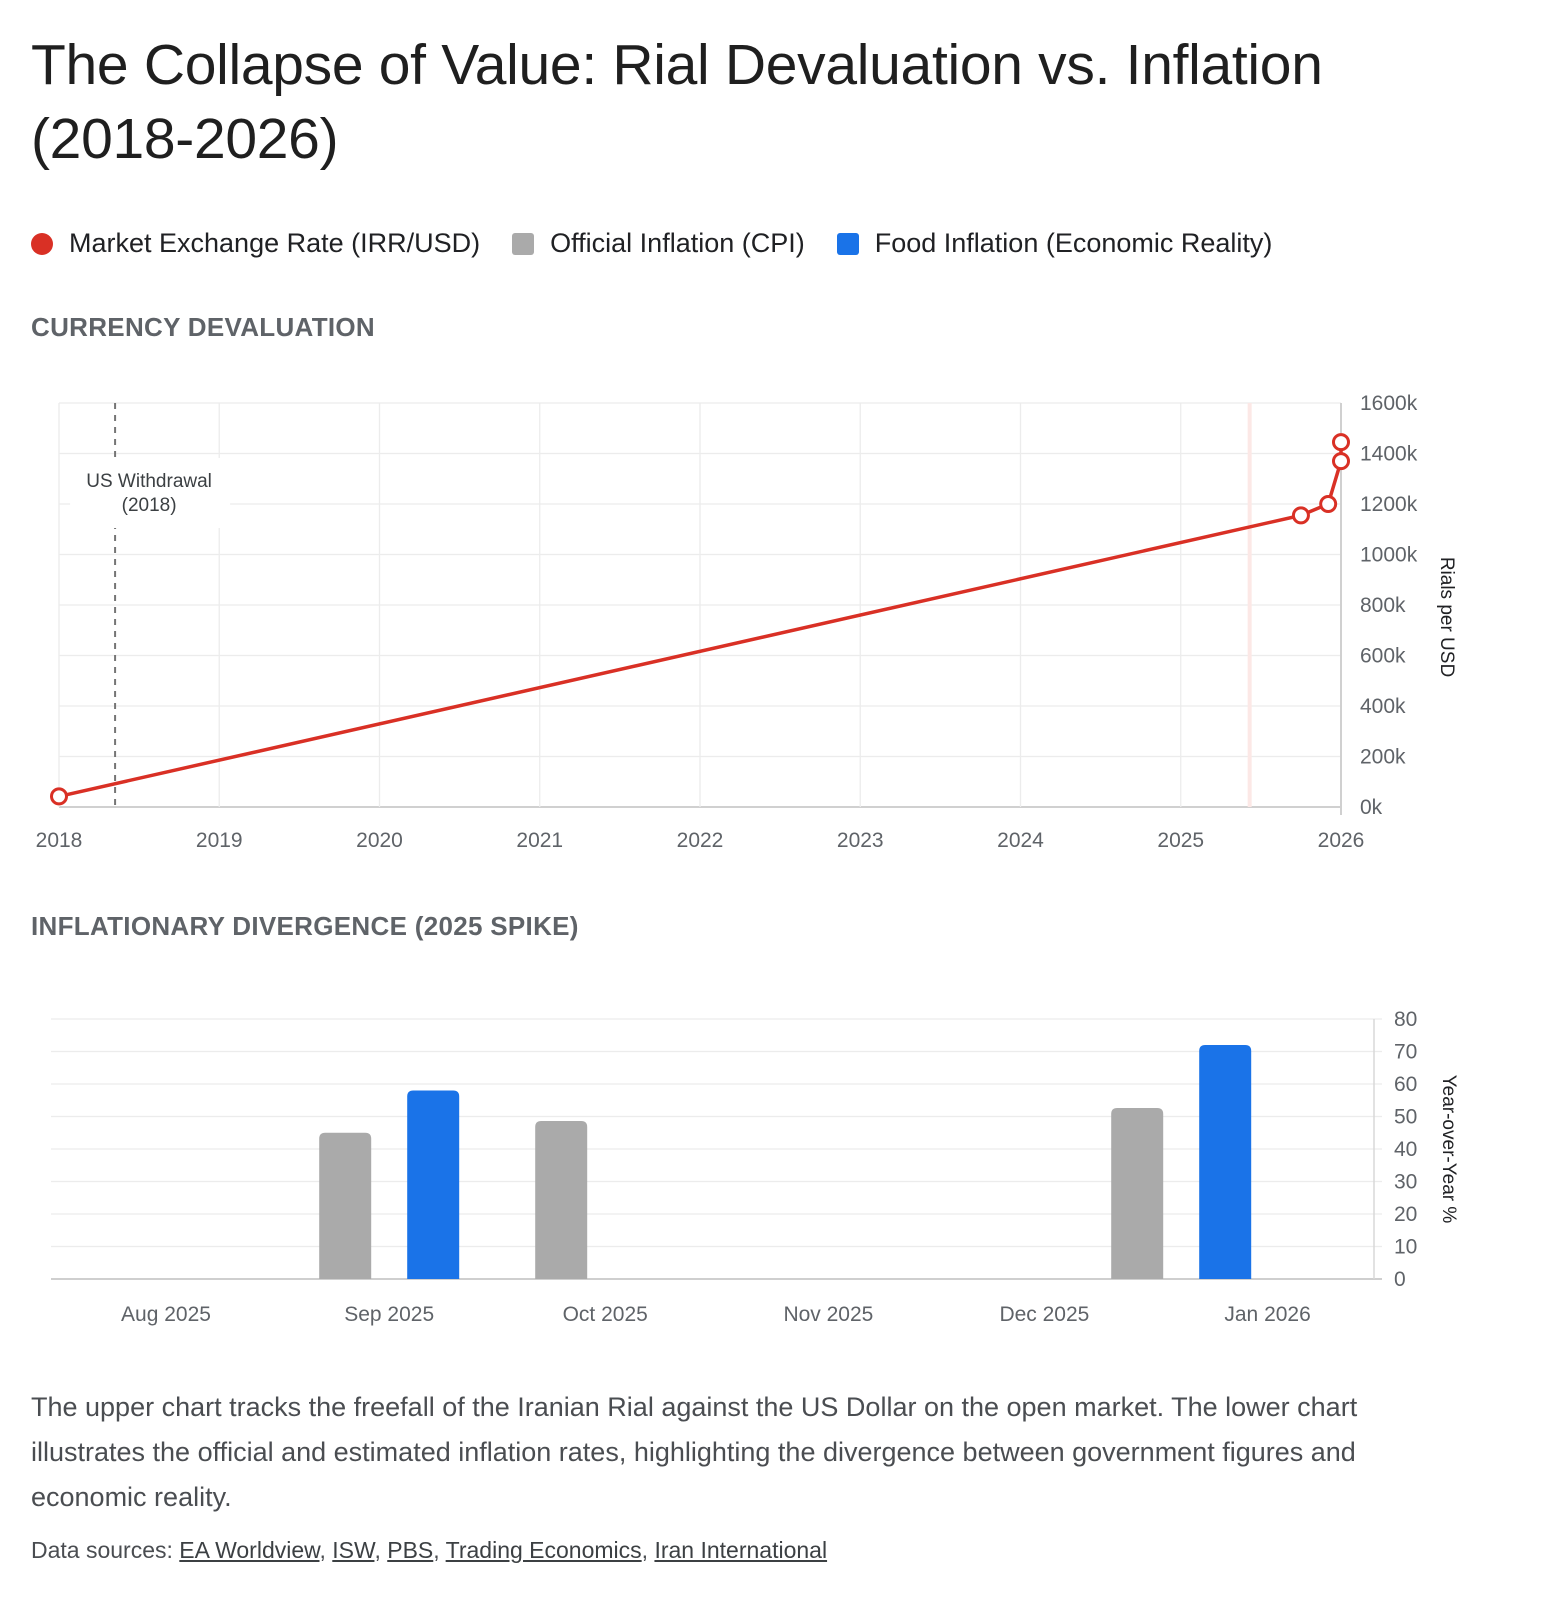 This screenshot has height=1600, width=1555. I want to click on y-tick-label: 1000k, so click(1389, 555).